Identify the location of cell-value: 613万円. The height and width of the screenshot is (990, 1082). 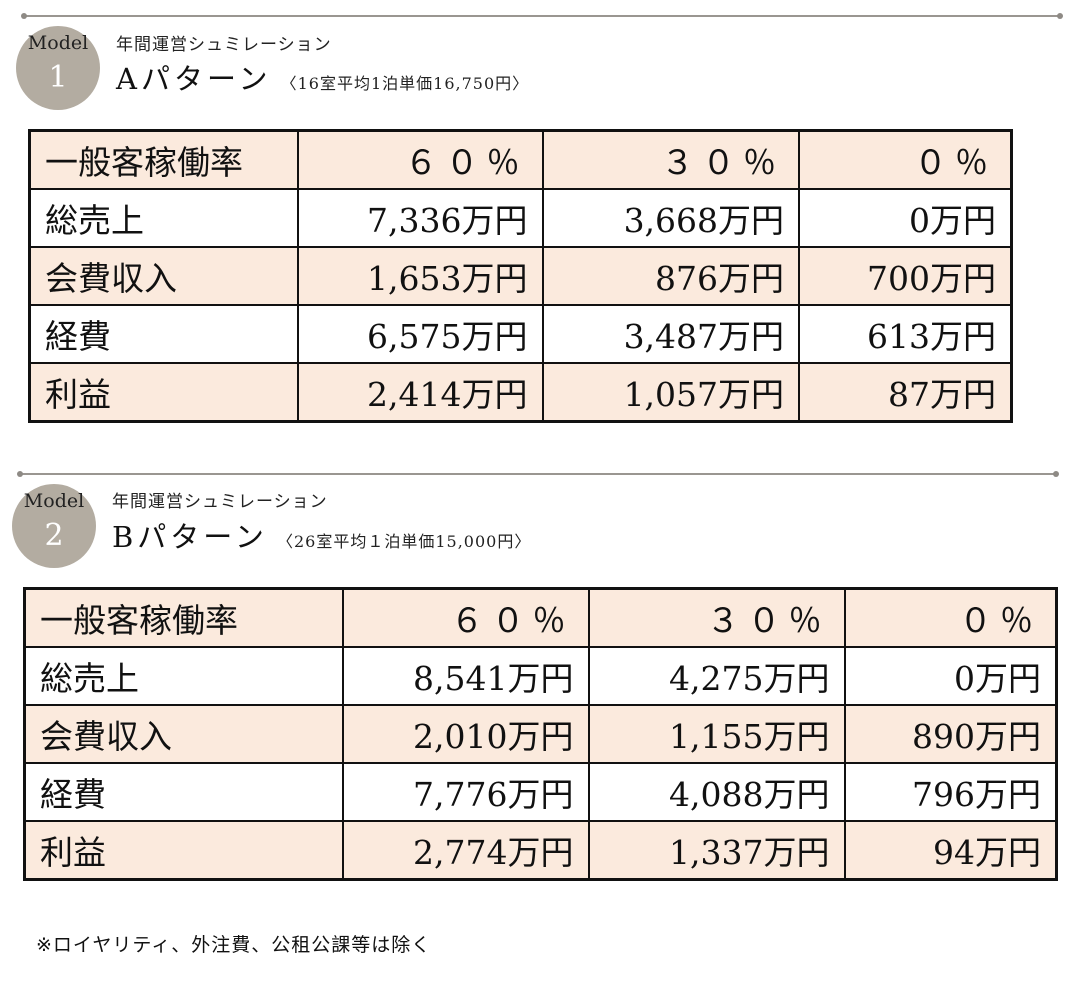
(905, 334).